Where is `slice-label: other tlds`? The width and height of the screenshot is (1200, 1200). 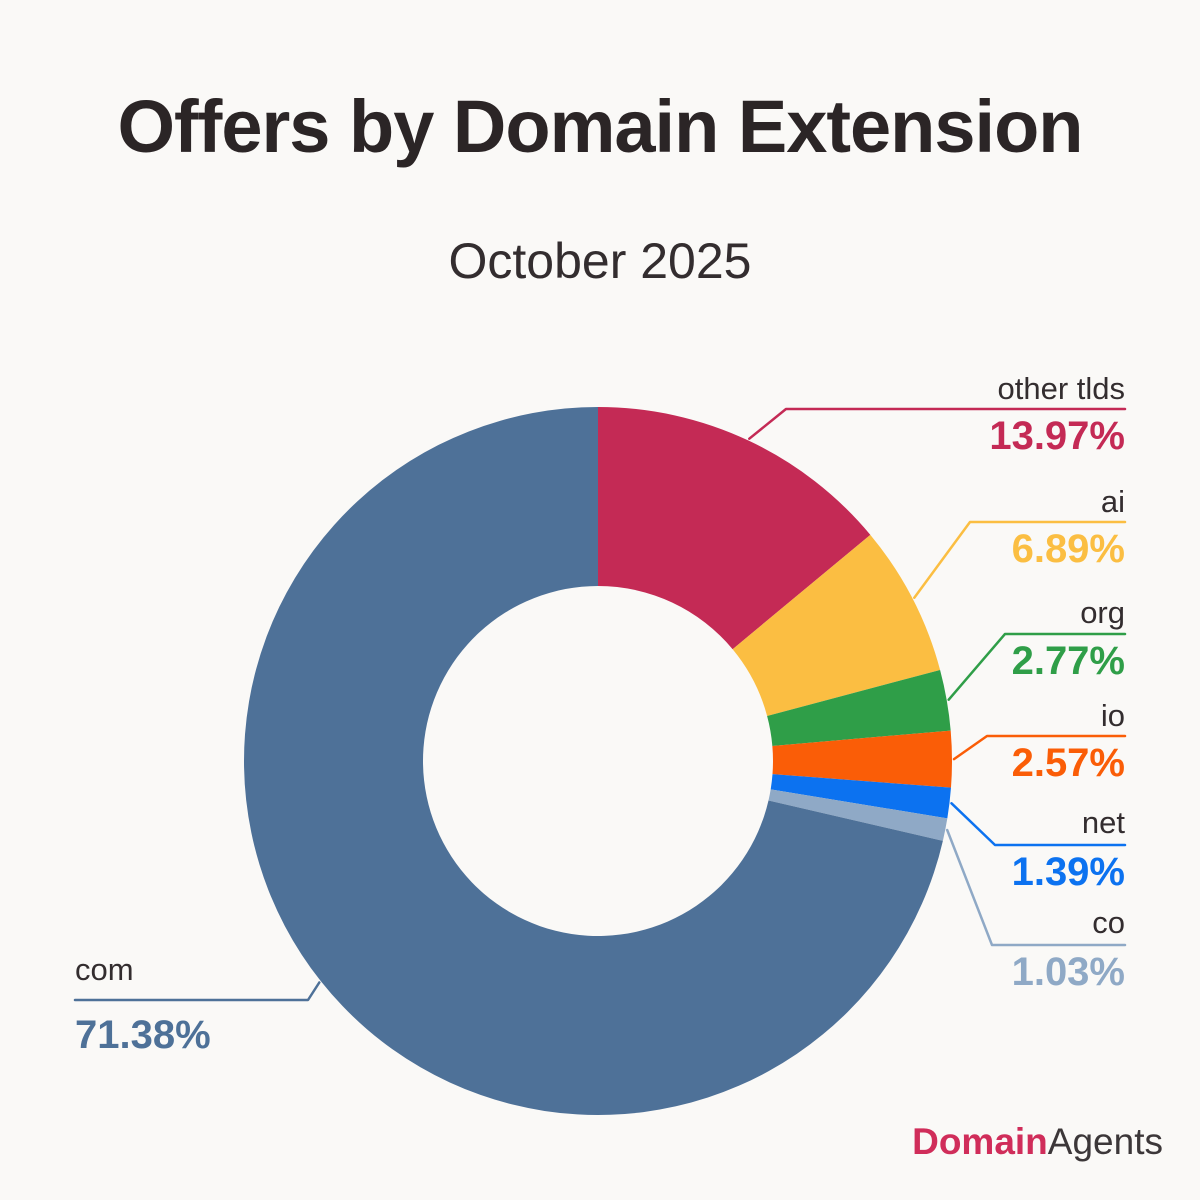
slice-label: other tlds is located at coordinates (1061, 388).